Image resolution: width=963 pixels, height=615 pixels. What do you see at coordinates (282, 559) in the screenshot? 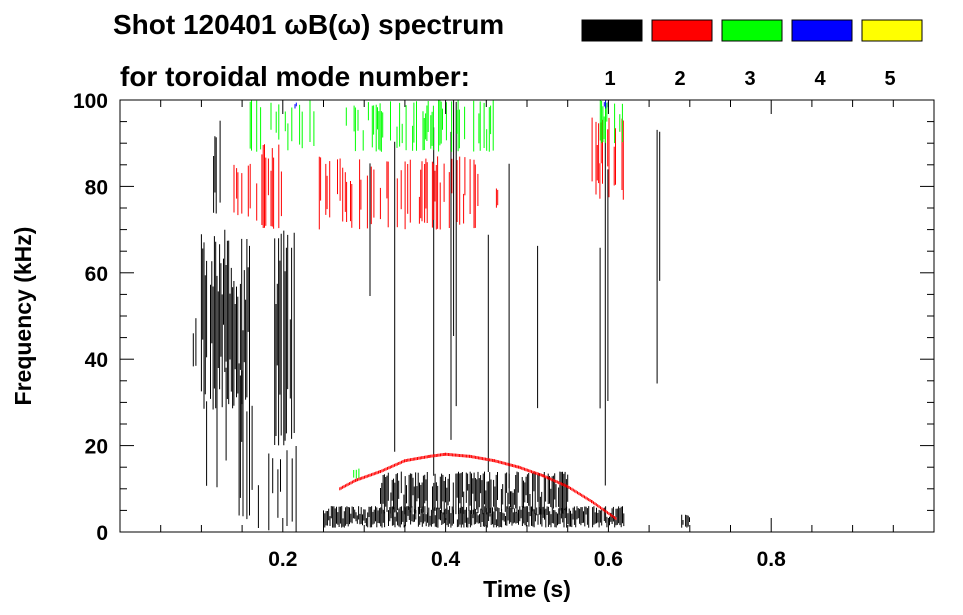
I see `x-tick-label: 0.2` at bounding box center [282, 559].